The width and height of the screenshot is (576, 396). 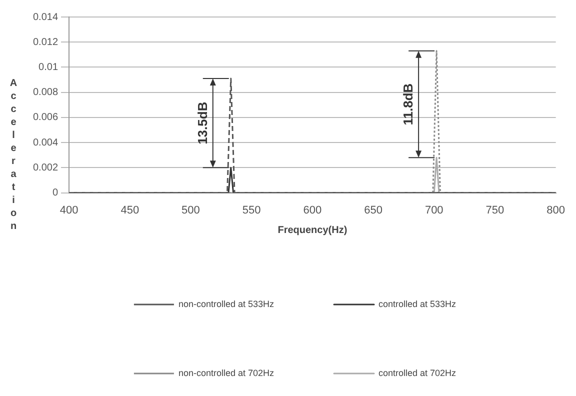 What do you see at coordinates (408, 104) in the screenshot?
I see `annotation: 11.8dB` at bounding box center [408, 104].